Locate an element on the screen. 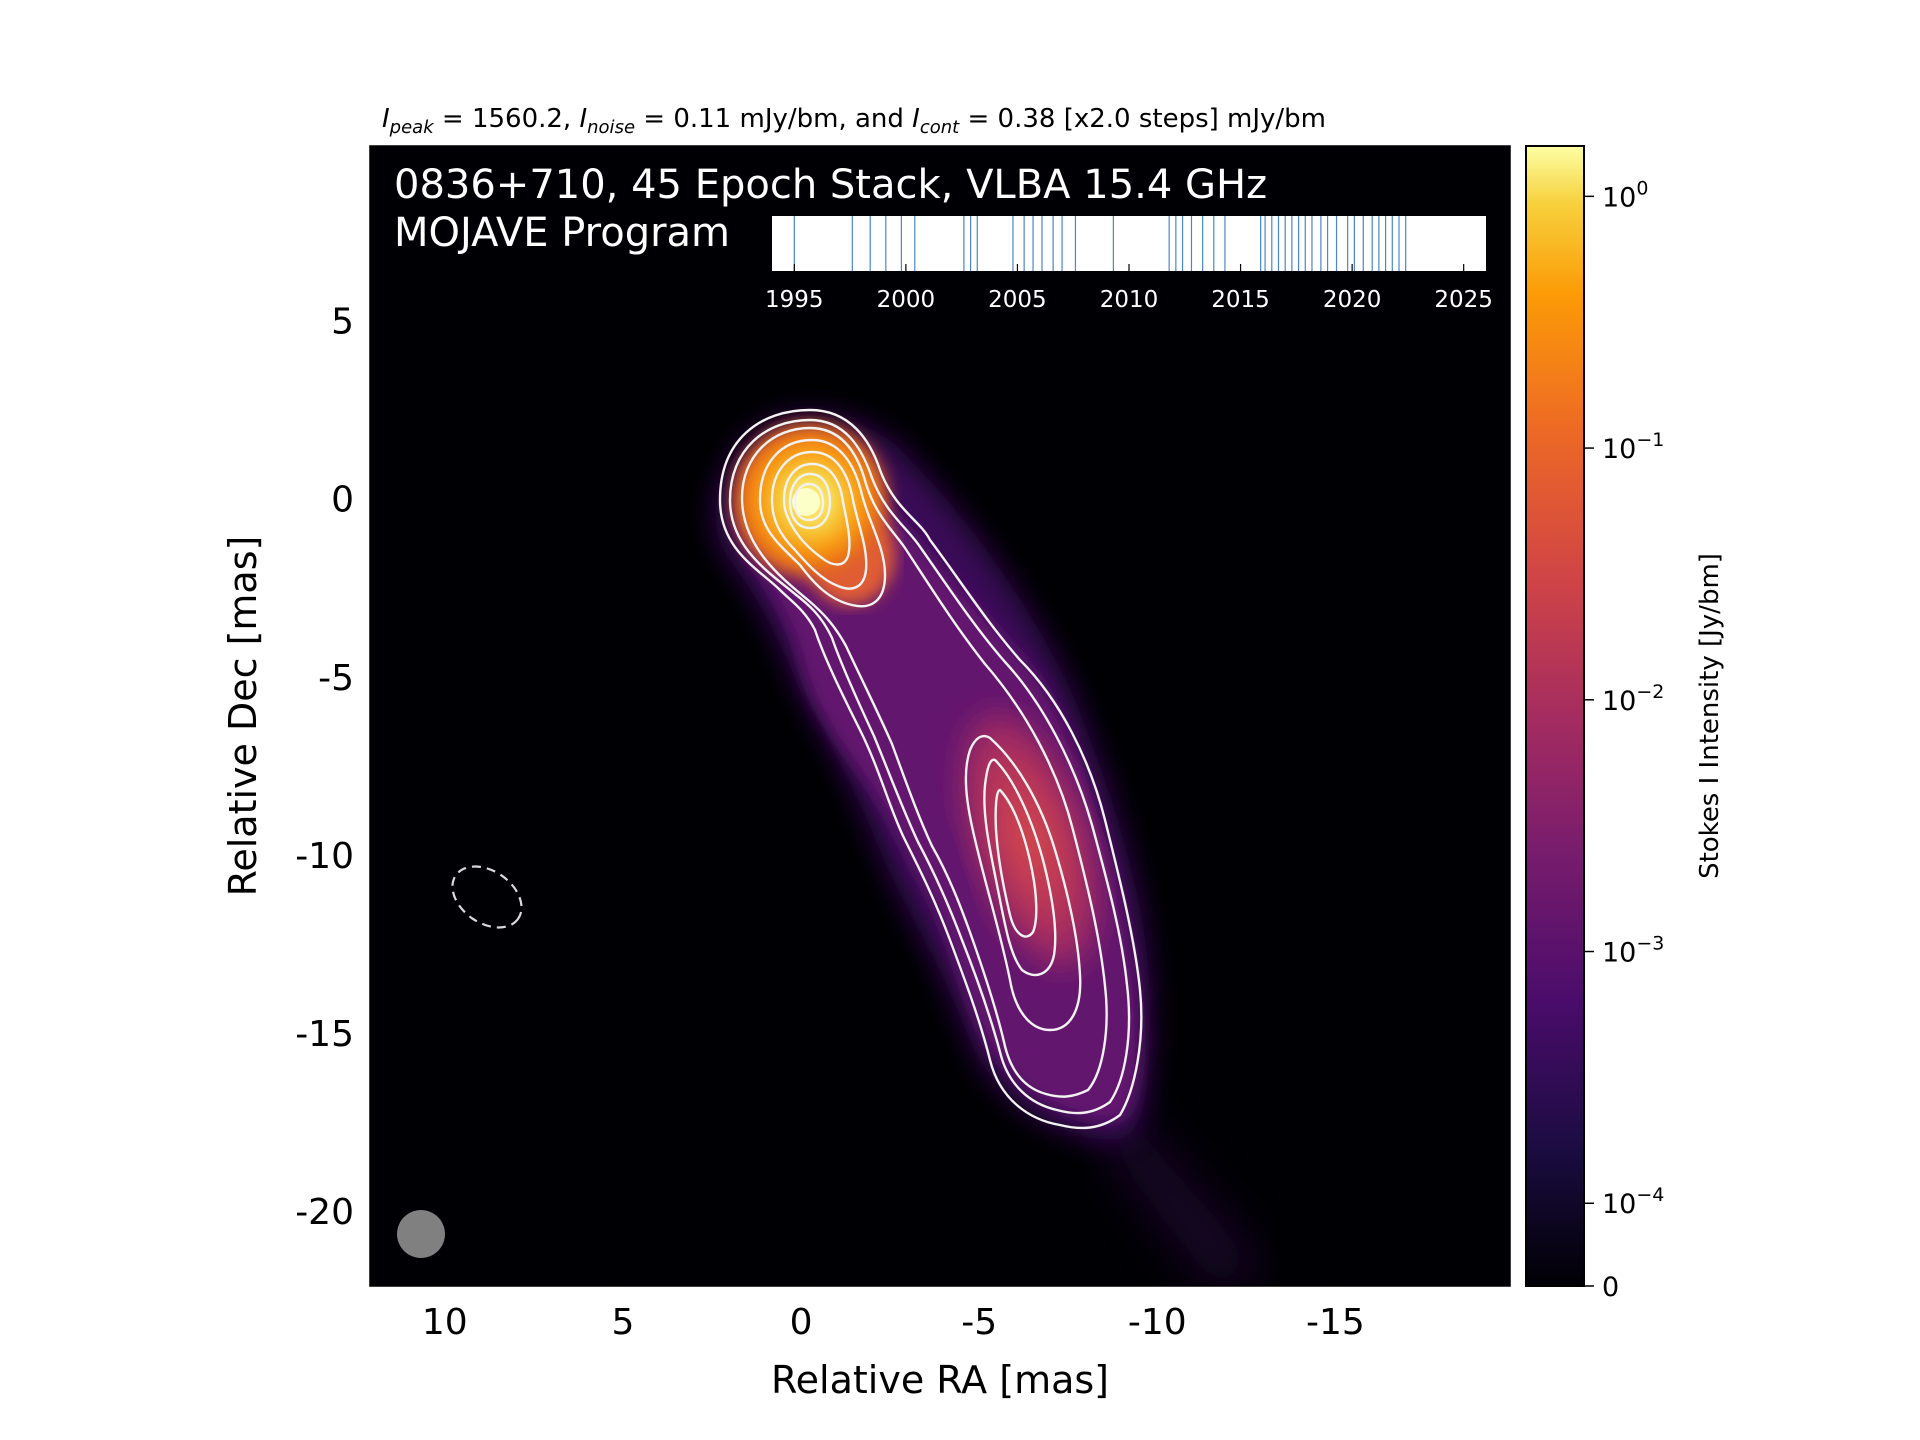  peak-value: = 1560.2, is located at coordinates (507, 119).